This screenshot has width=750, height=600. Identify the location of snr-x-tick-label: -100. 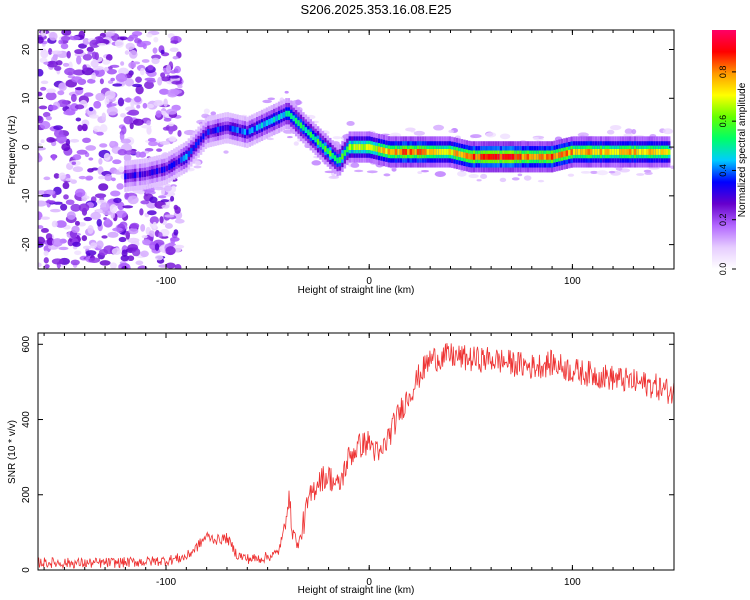
(166, 582).